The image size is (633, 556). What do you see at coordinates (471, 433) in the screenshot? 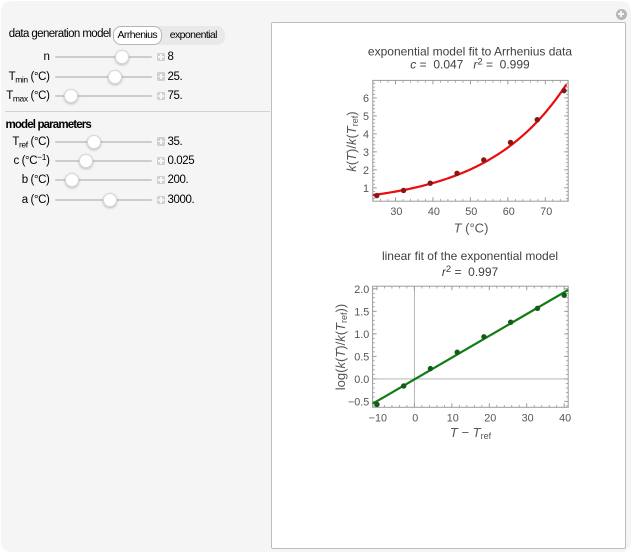
I see `svg-text: T − Tref` at bounding box center [471, 433].